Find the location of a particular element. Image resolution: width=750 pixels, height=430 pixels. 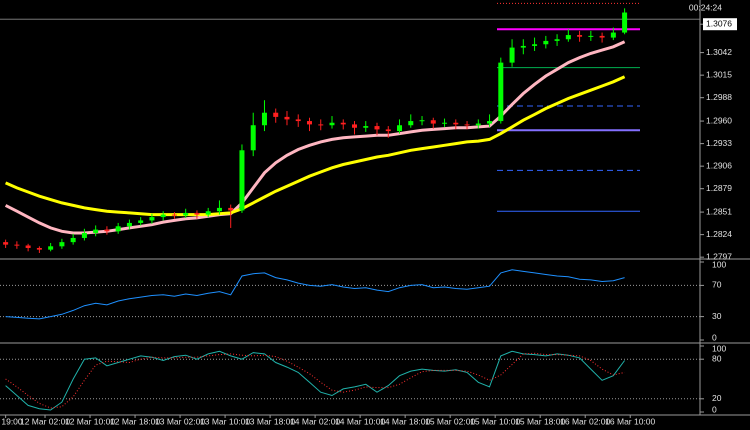

y-tick-label: 1.3015 is located at coordinates (719, 74).